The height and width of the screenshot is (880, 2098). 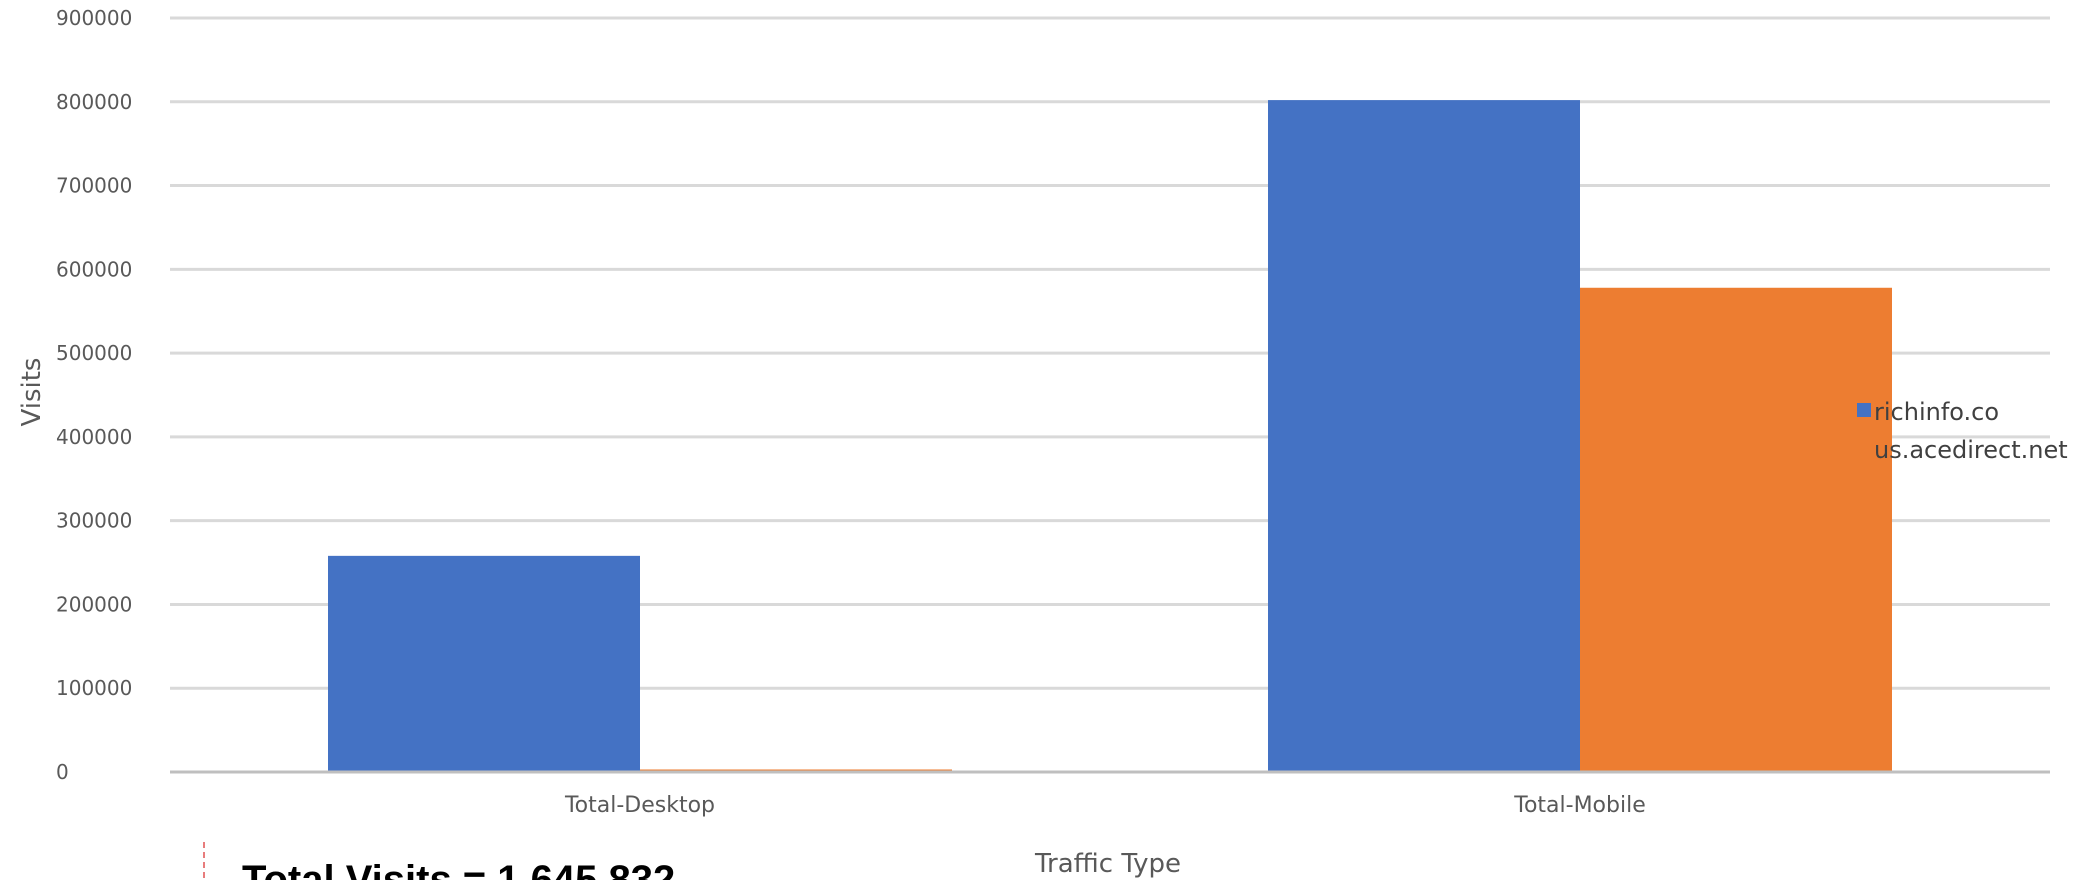 What do you see at coordinates (484, 663) in the screenshot?
I see `bar-richinfo.co-Total-Desktop` at bounding box center [484, 663].